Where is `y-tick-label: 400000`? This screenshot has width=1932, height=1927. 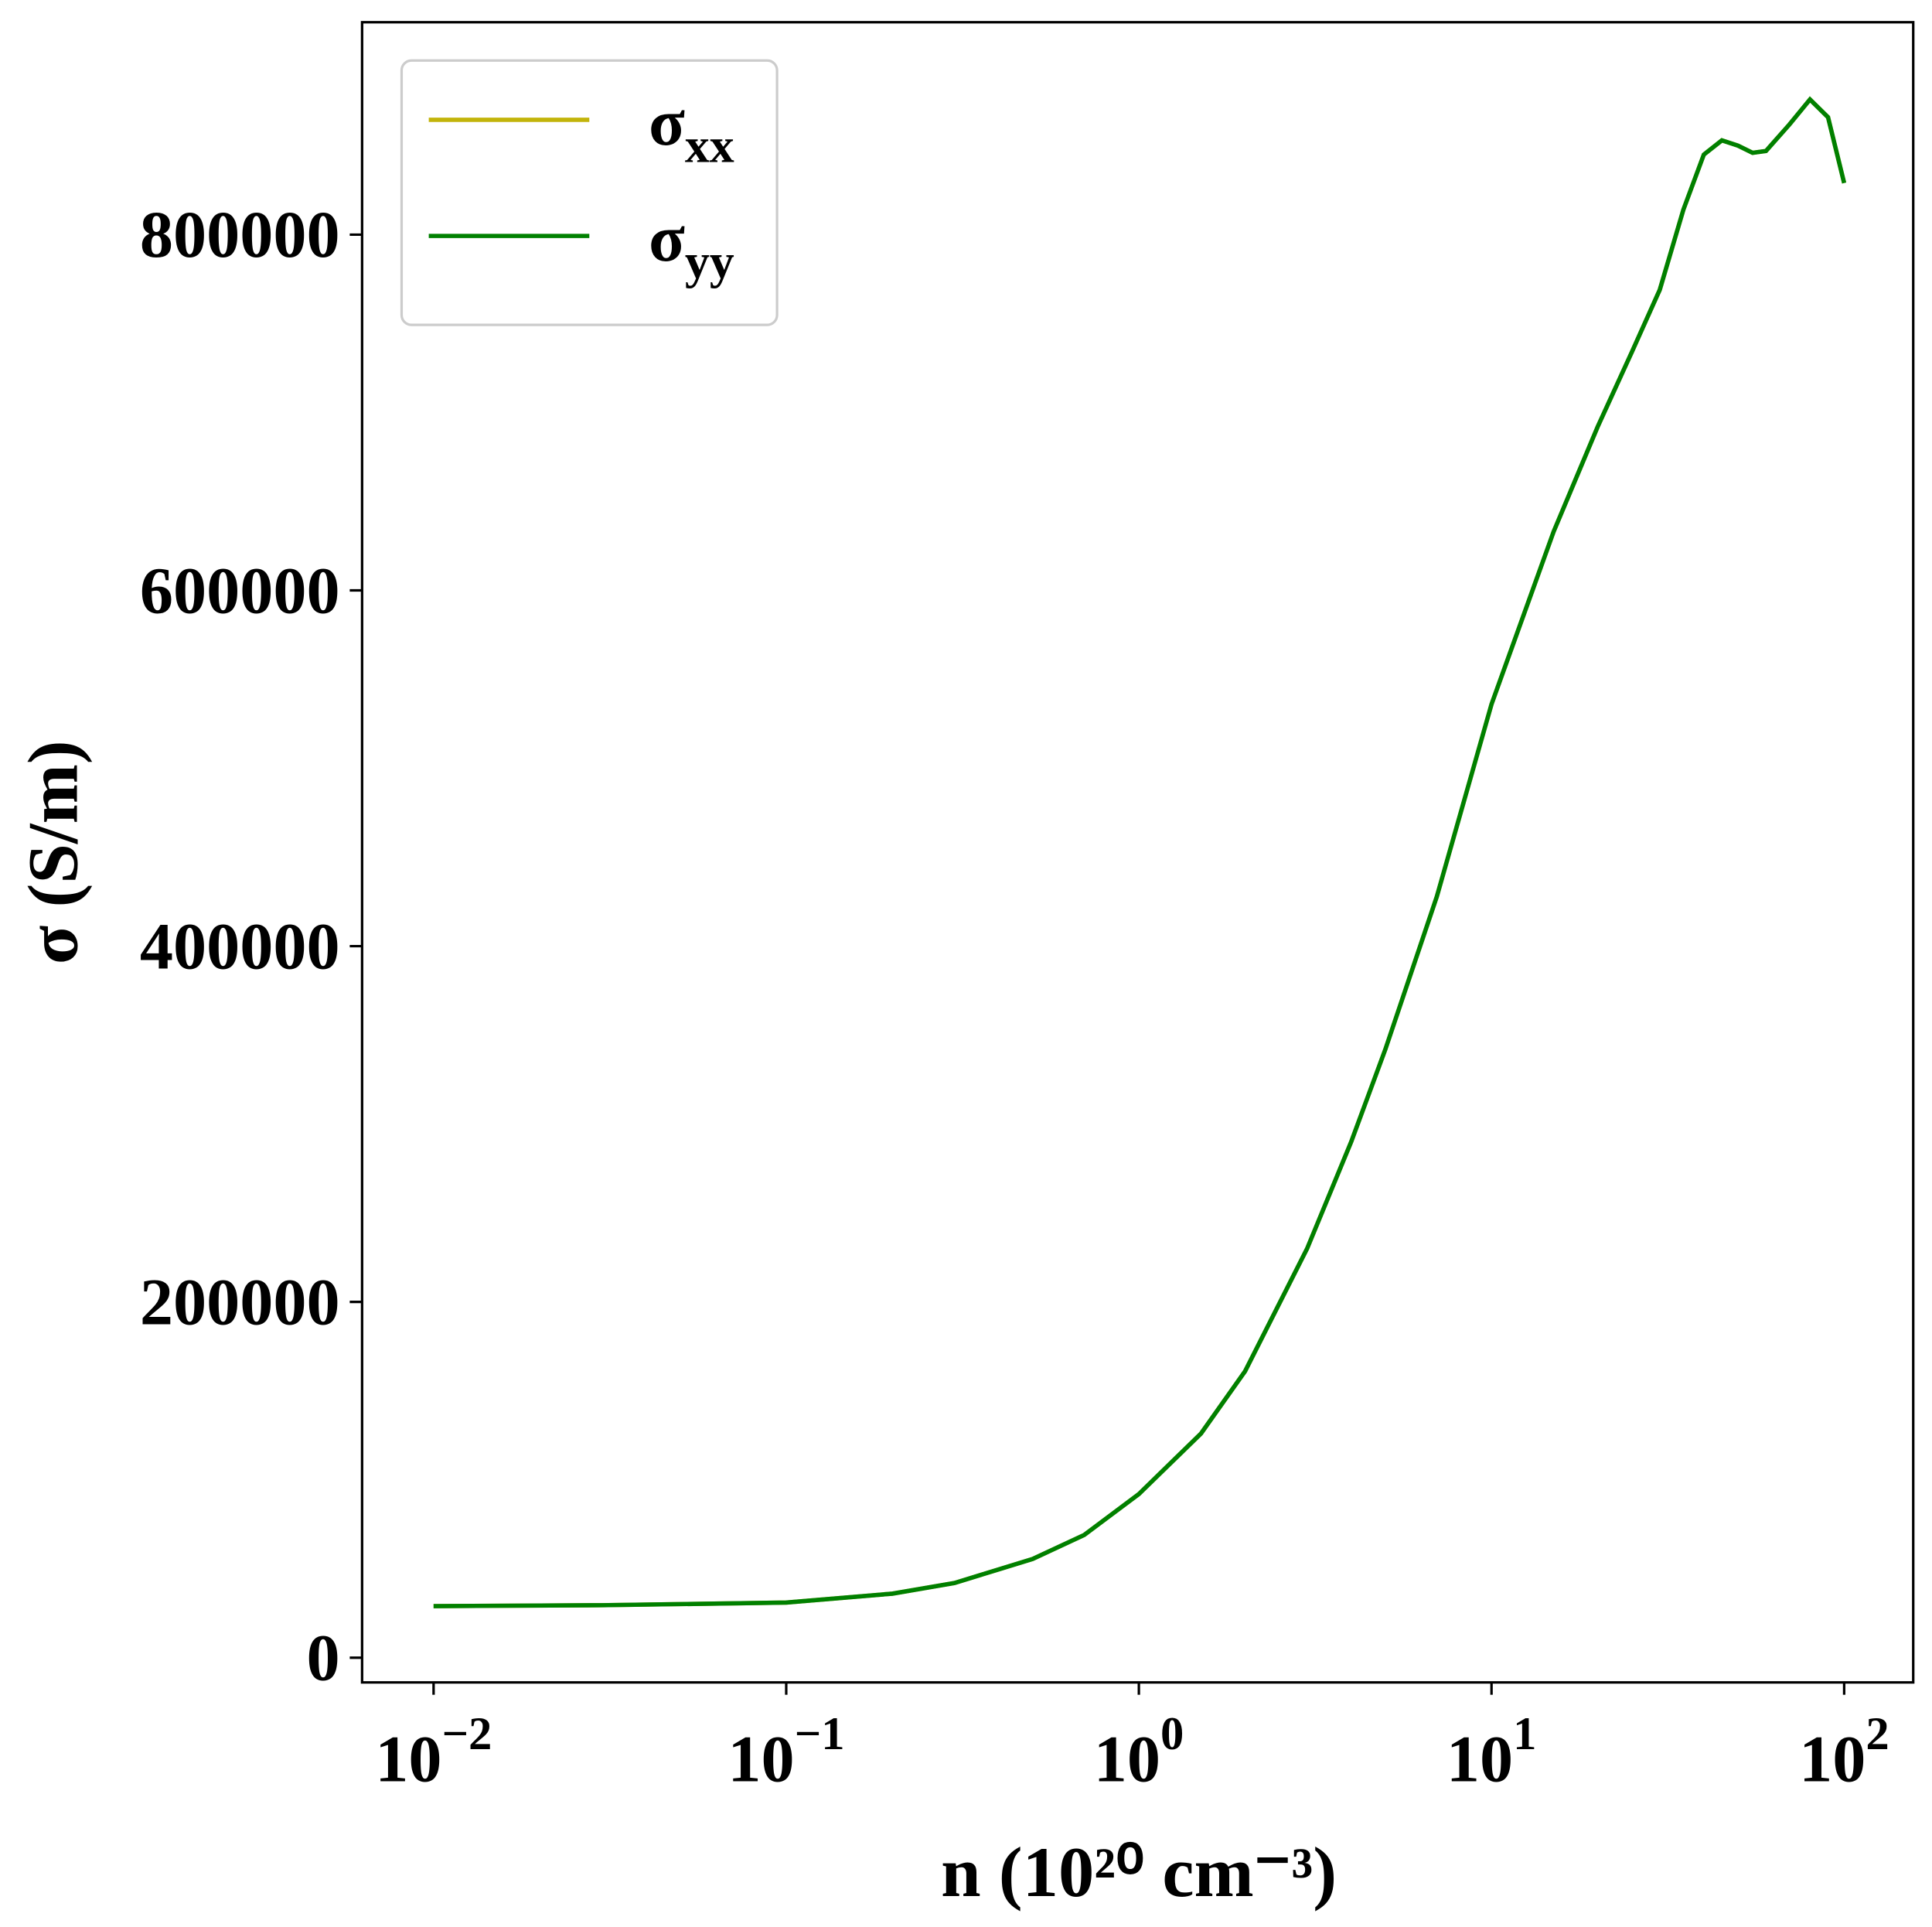 y-tick-label: 400000 is located at coordinates (240, 946).